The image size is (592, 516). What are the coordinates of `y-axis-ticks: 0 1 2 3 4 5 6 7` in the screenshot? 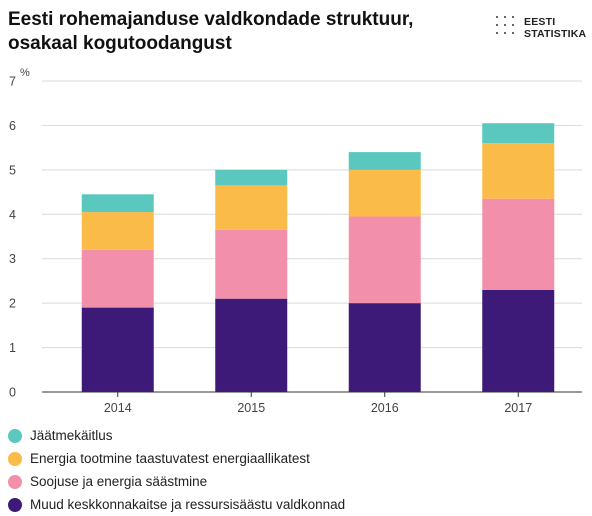 It's located at (12, 237).